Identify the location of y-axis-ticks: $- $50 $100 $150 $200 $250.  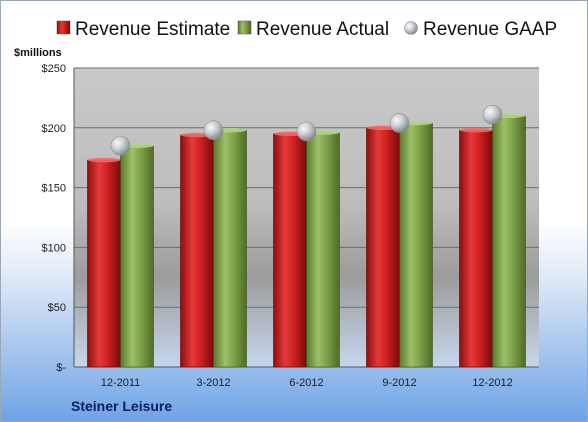
(54, 218).